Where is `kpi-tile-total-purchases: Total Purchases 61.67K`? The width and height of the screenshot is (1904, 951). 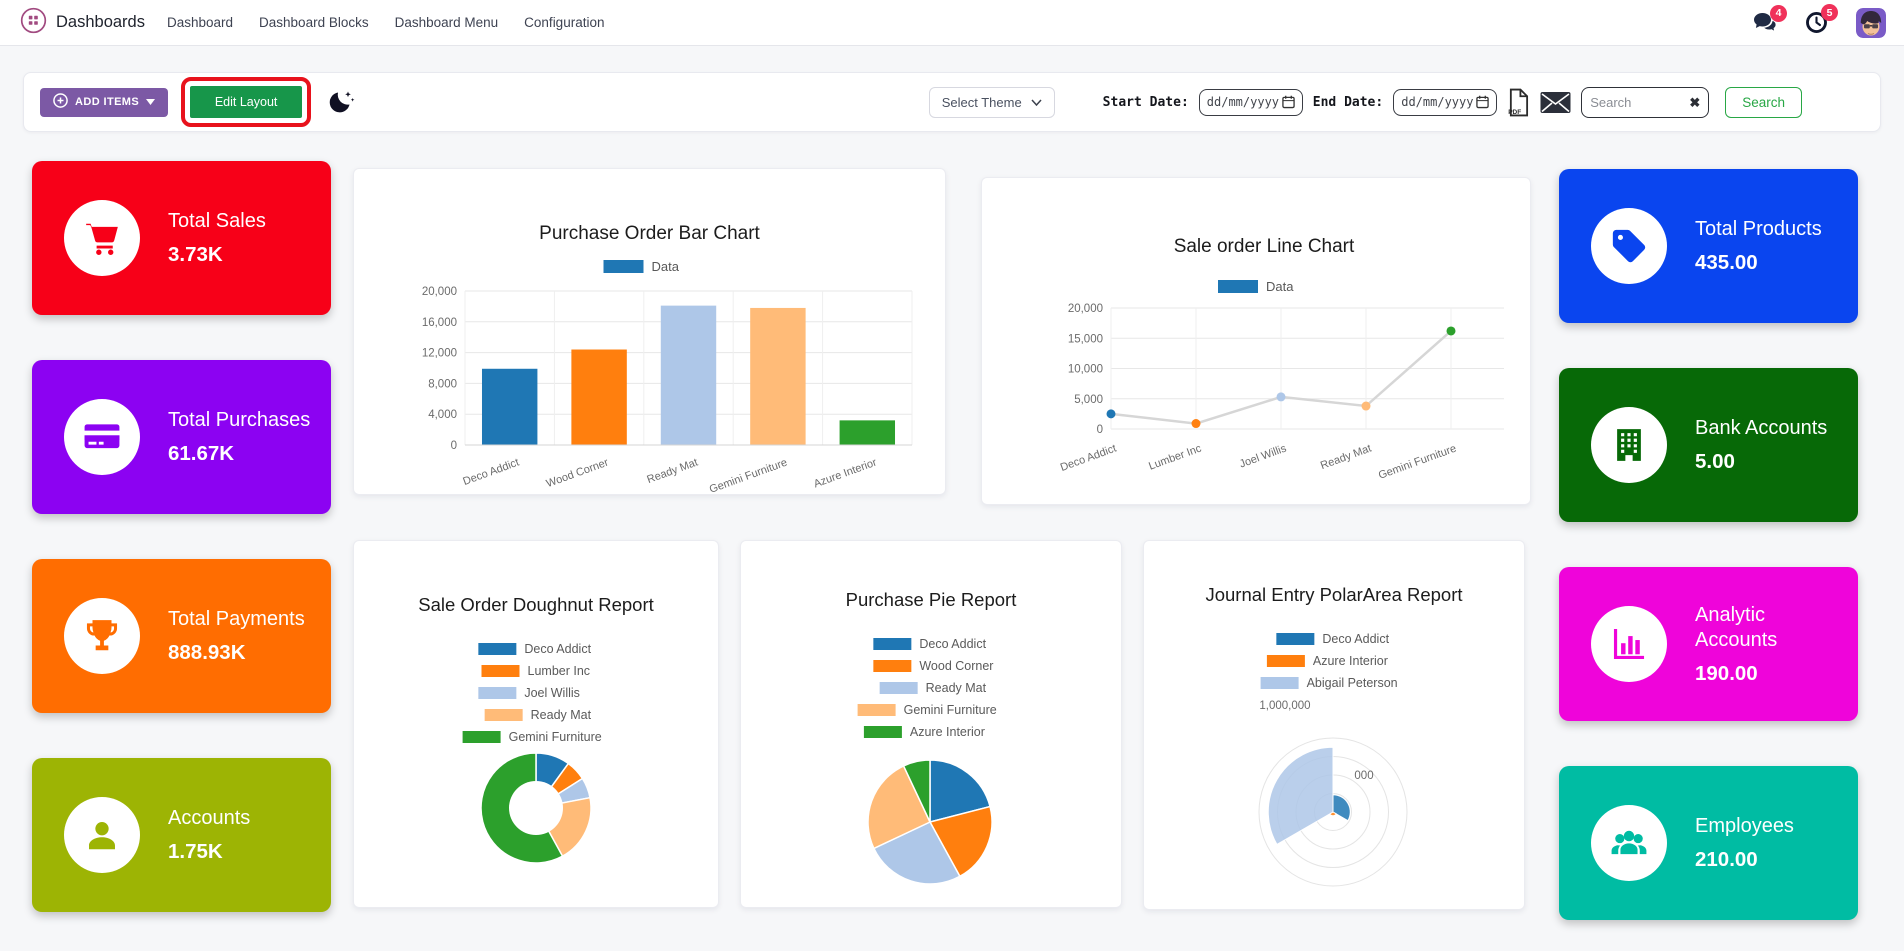 kpi-tile-total-purchases: Total Purchases 61.67K is located at coordinates (181, 437).